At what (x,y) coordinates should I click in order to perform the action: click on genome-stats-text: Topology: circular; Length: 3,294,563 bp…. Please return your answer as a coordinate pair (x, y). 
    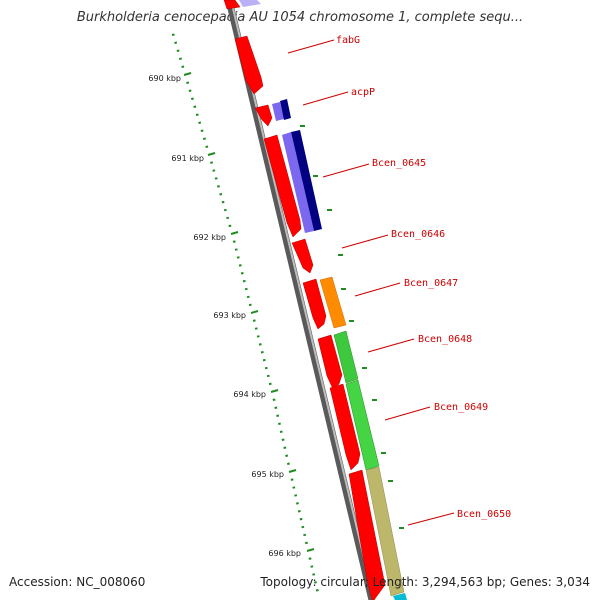
    Looking at the image, I should click on (425, 582).